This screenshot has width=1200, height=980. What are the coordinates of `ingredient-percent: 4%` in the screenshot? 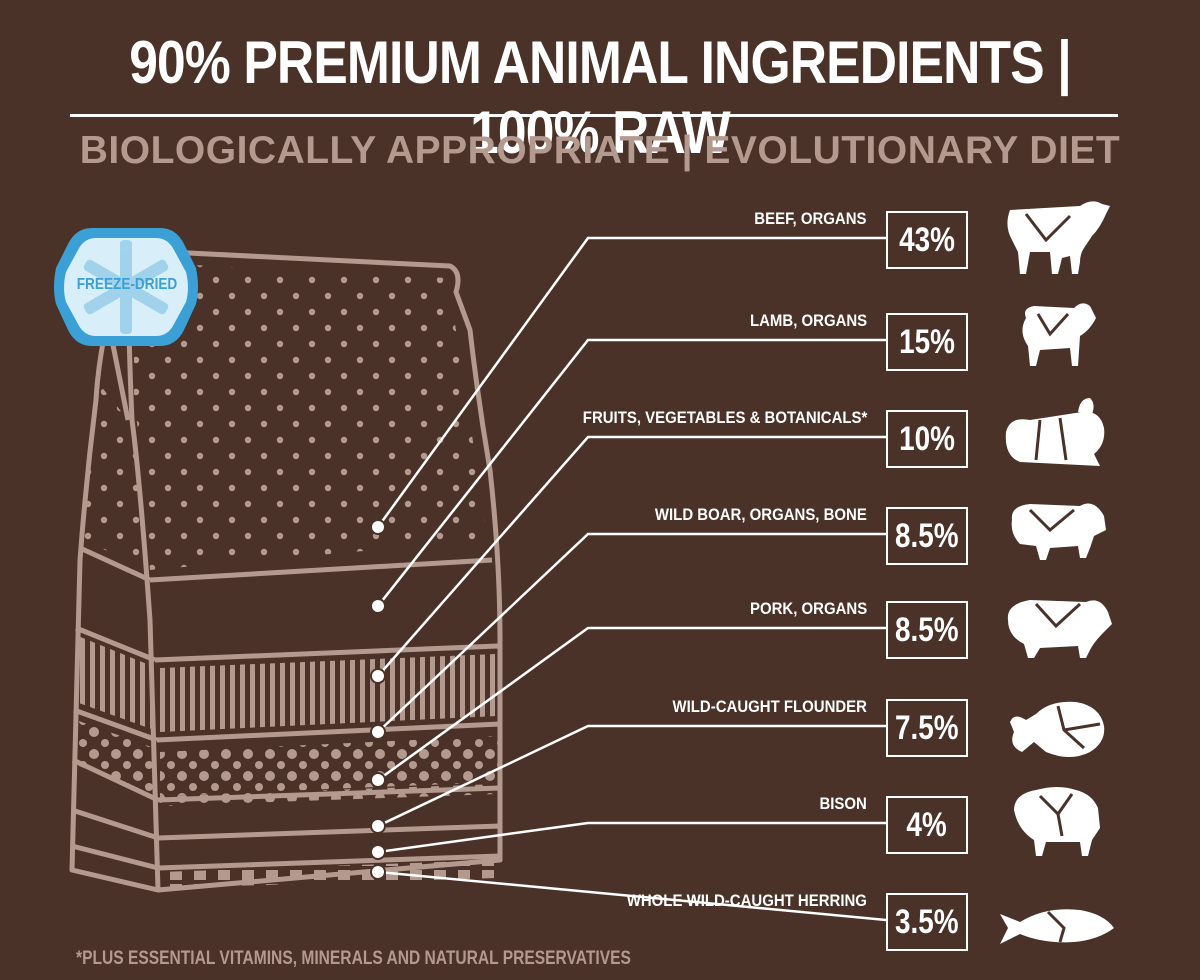 It's located at (927, 825).